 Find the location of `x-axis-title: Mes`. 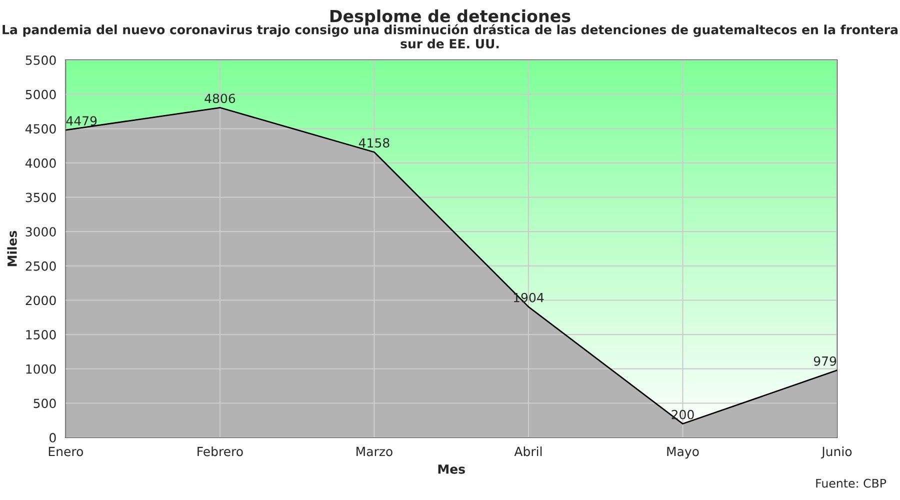

x-axis-title: Mes is located at coordinates (451, 469).